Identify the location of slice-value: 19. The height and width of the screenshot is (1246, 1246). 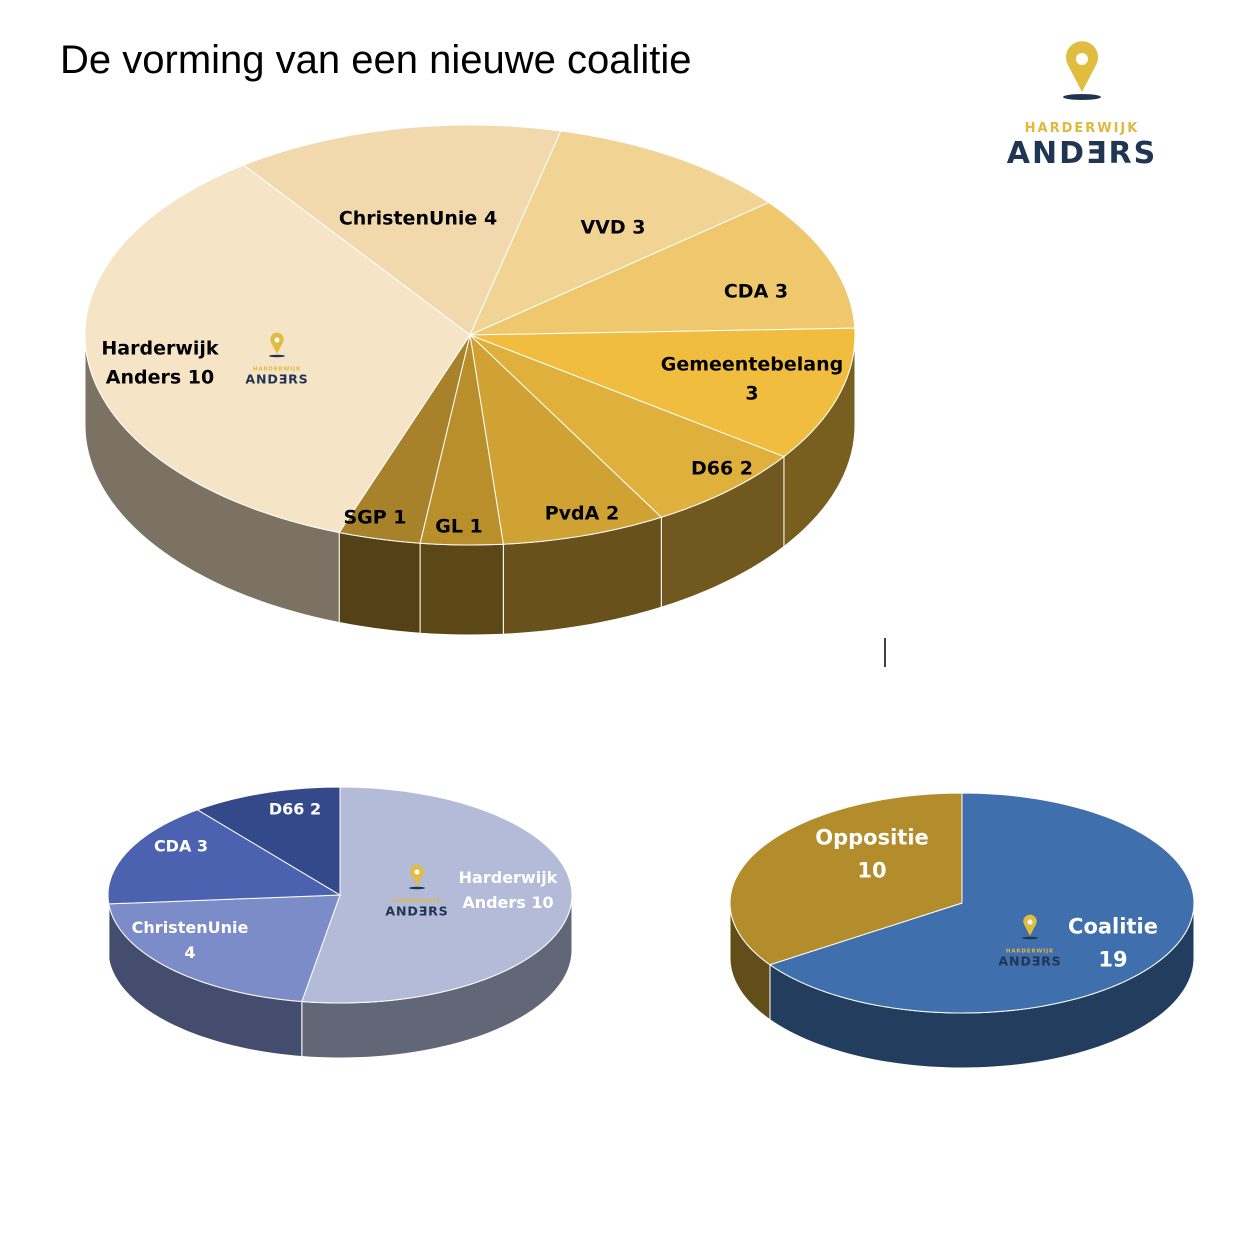
(1113, 959).